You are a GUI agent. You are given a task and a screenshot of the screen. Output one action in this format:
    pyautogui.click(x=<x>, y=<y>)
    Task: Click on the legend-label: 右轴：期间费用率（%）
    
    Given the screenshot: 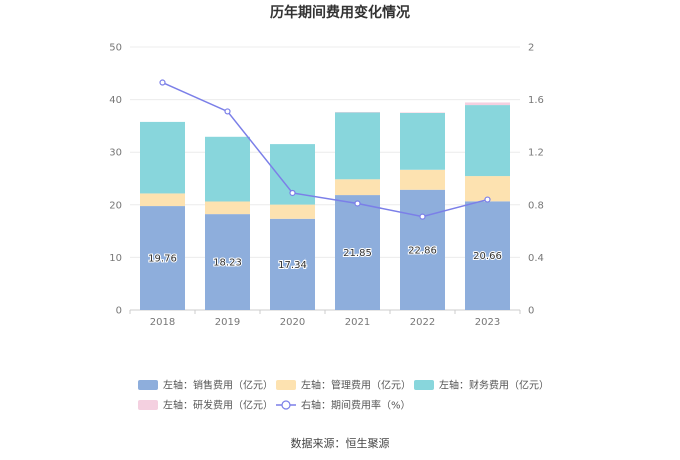 What is the action you would take?
    pyautogui.click(x=356, y=405)
    